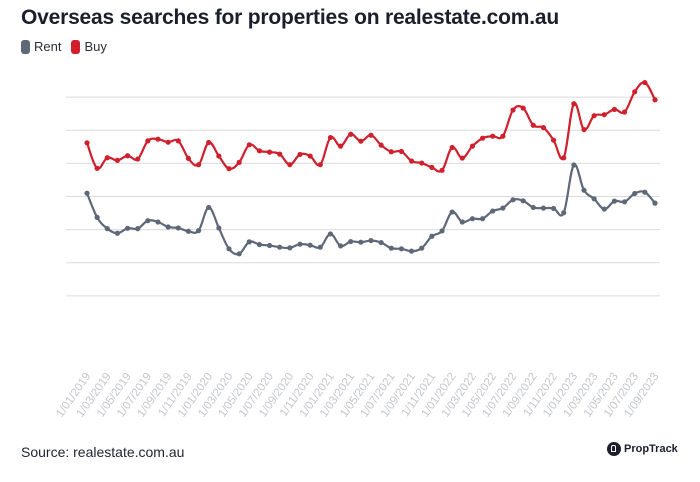  I want to click on source-note: Source: realestate.com.au, so click(103, 452).